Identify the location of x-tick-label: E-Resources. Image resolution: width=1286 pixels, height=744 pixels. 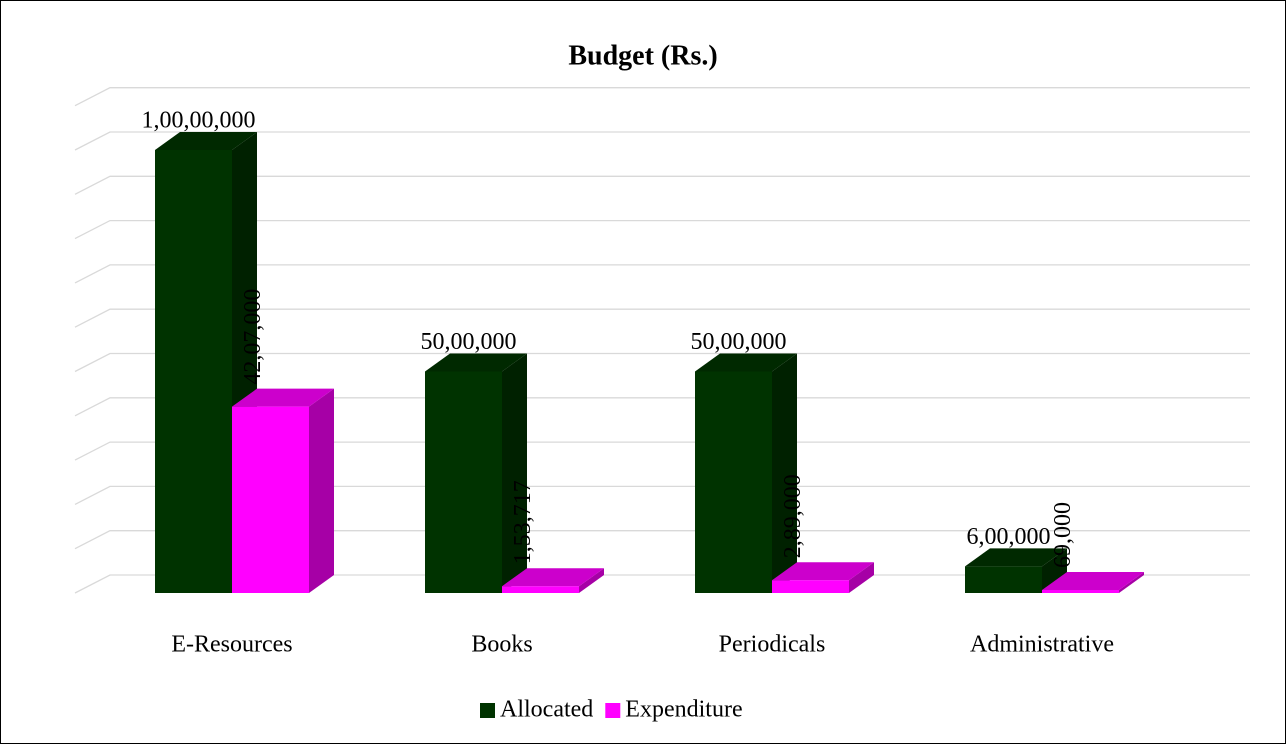
(231, 645).